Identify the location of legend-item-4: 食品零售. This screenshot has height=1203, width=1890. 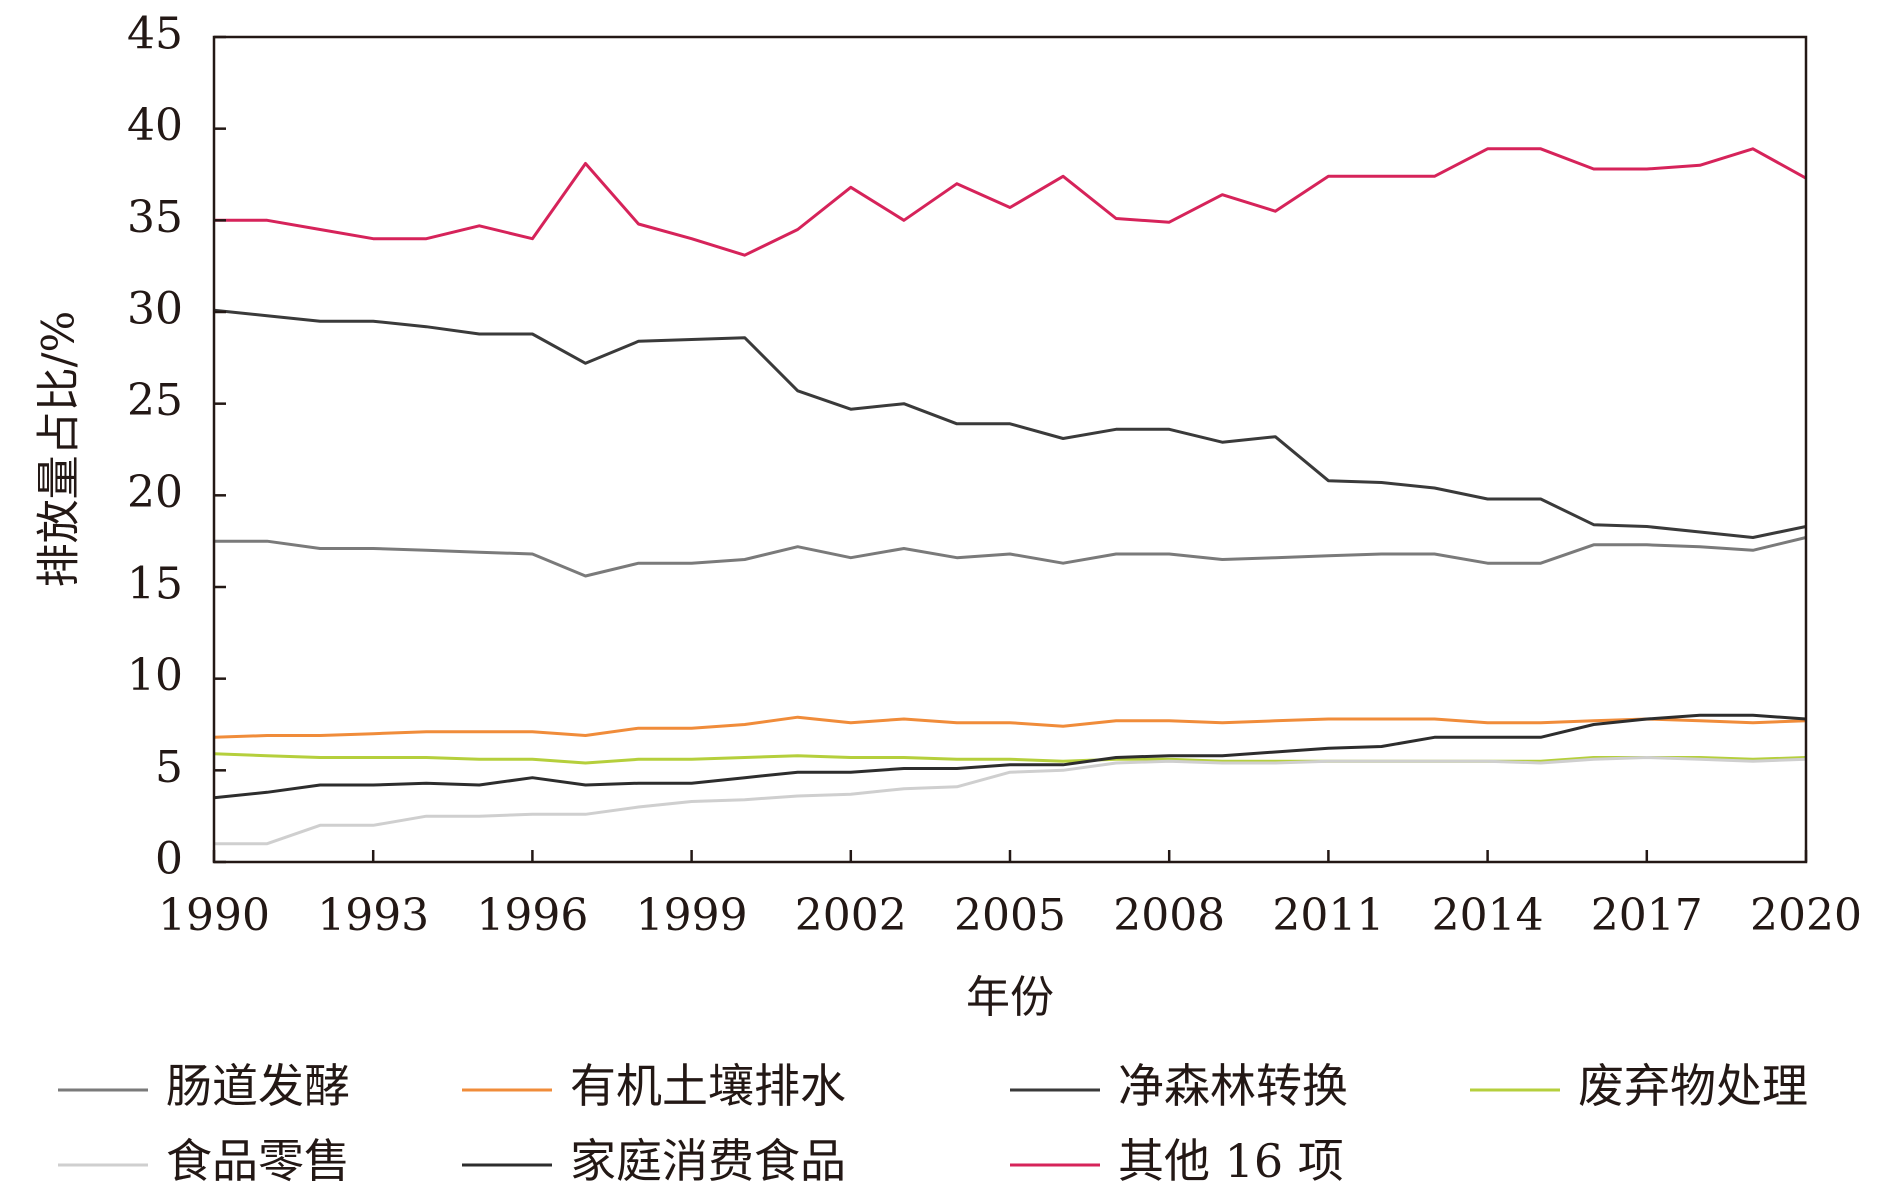
(204, 1161).